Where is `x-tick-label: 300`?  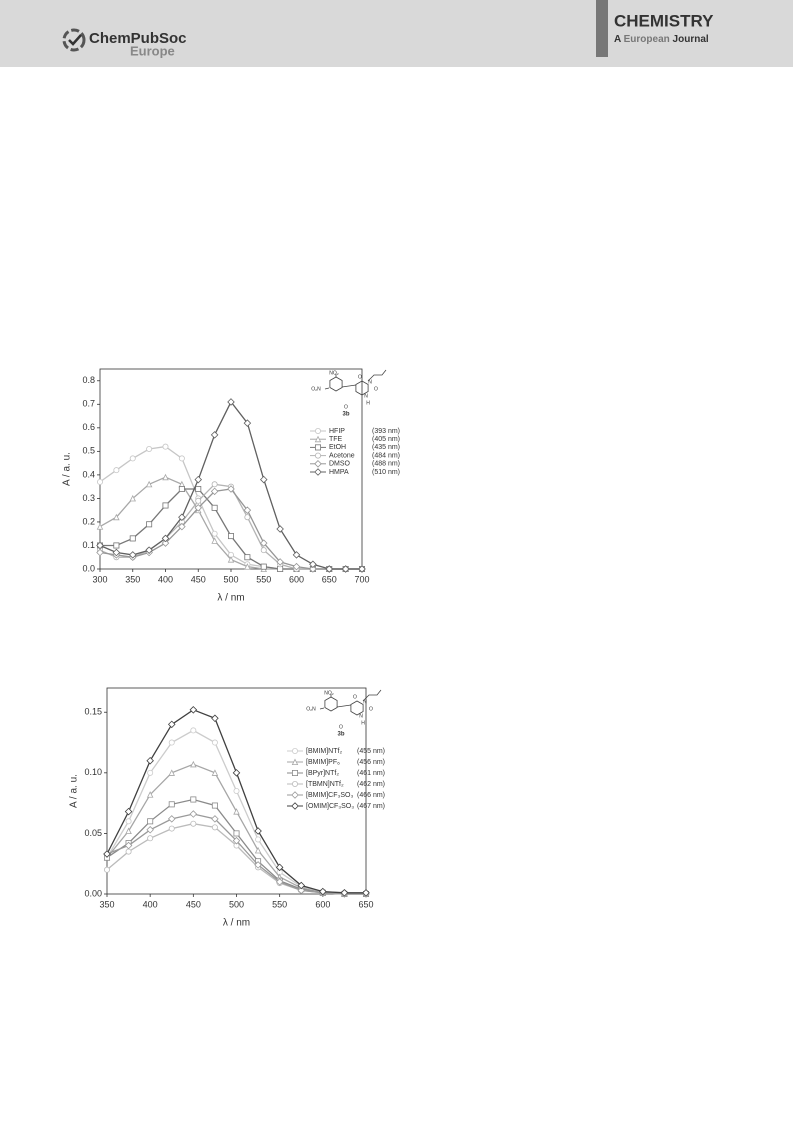 x-tick-label: 300 is located at coordinates (99, 579).